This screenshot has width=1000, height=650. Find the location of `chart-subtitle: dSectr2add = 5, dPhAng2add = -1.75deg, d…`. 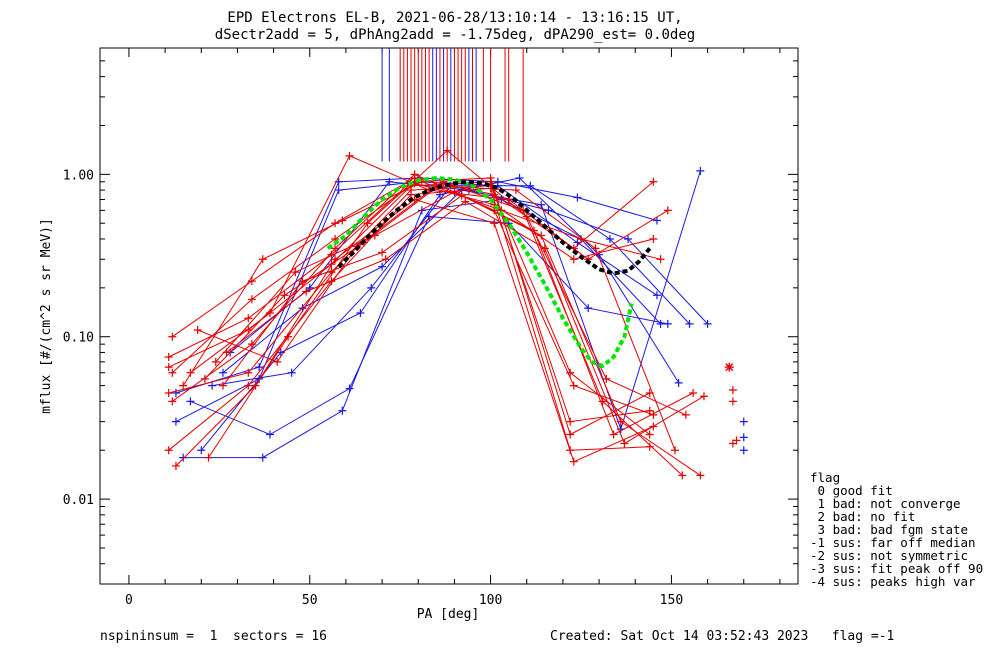

chart-subtitle: dSectr2add = 5, dPhAng2add = -1.75deg, d… is located at coordinates (455, 35).